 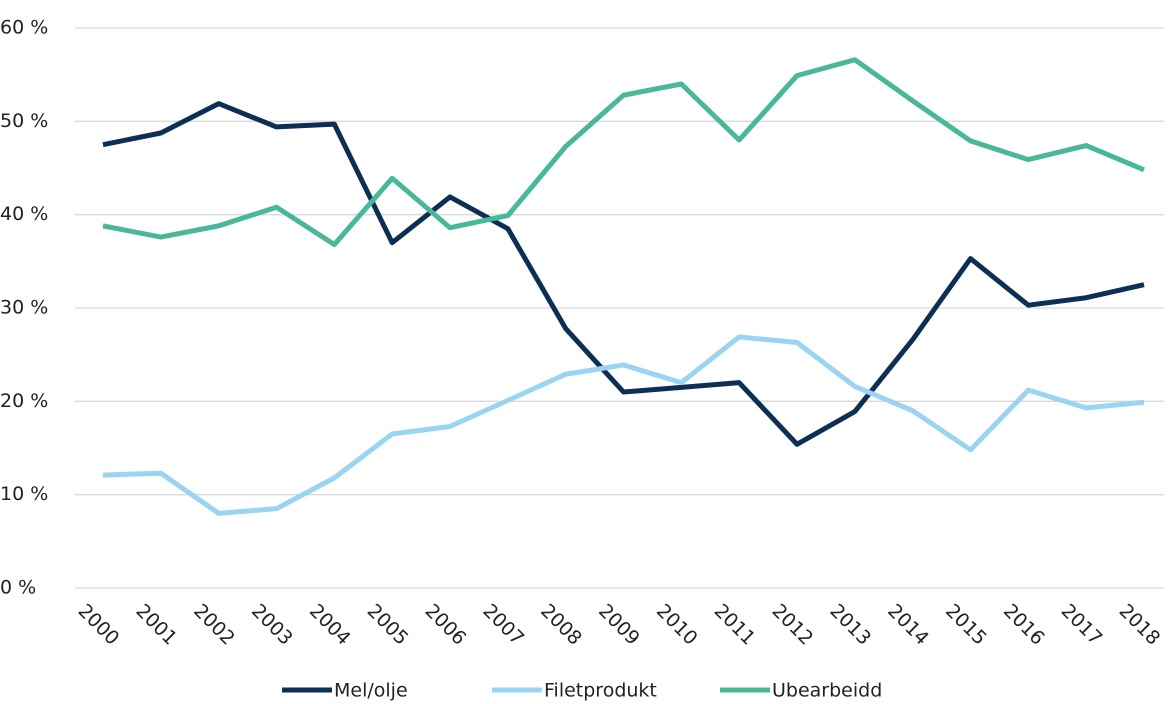 What do you see at coordinates (330, 625) in the screenshot?
I see `x-tick-label: 2004` at bounding box center [330, 625].